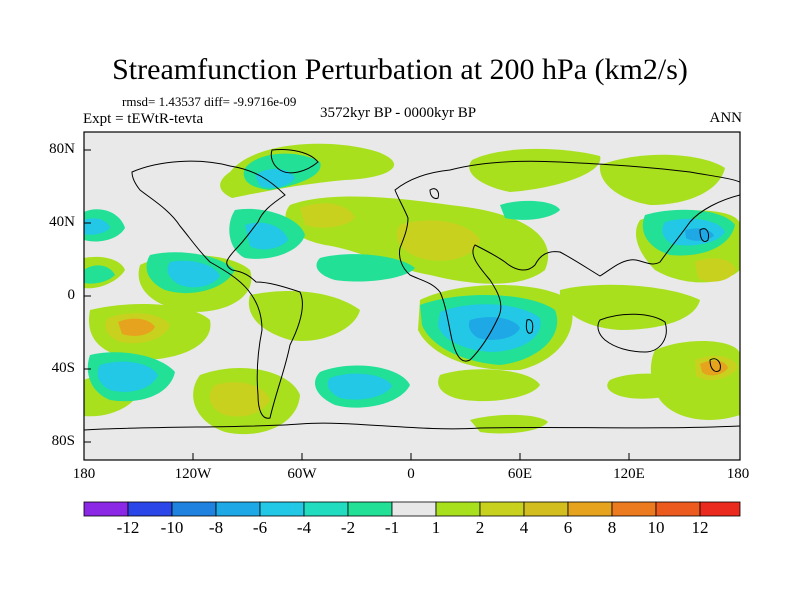  Describe the element at coordinates (62, 149) in the screenshot. I see `lat-tick-label: 80N` at that location.